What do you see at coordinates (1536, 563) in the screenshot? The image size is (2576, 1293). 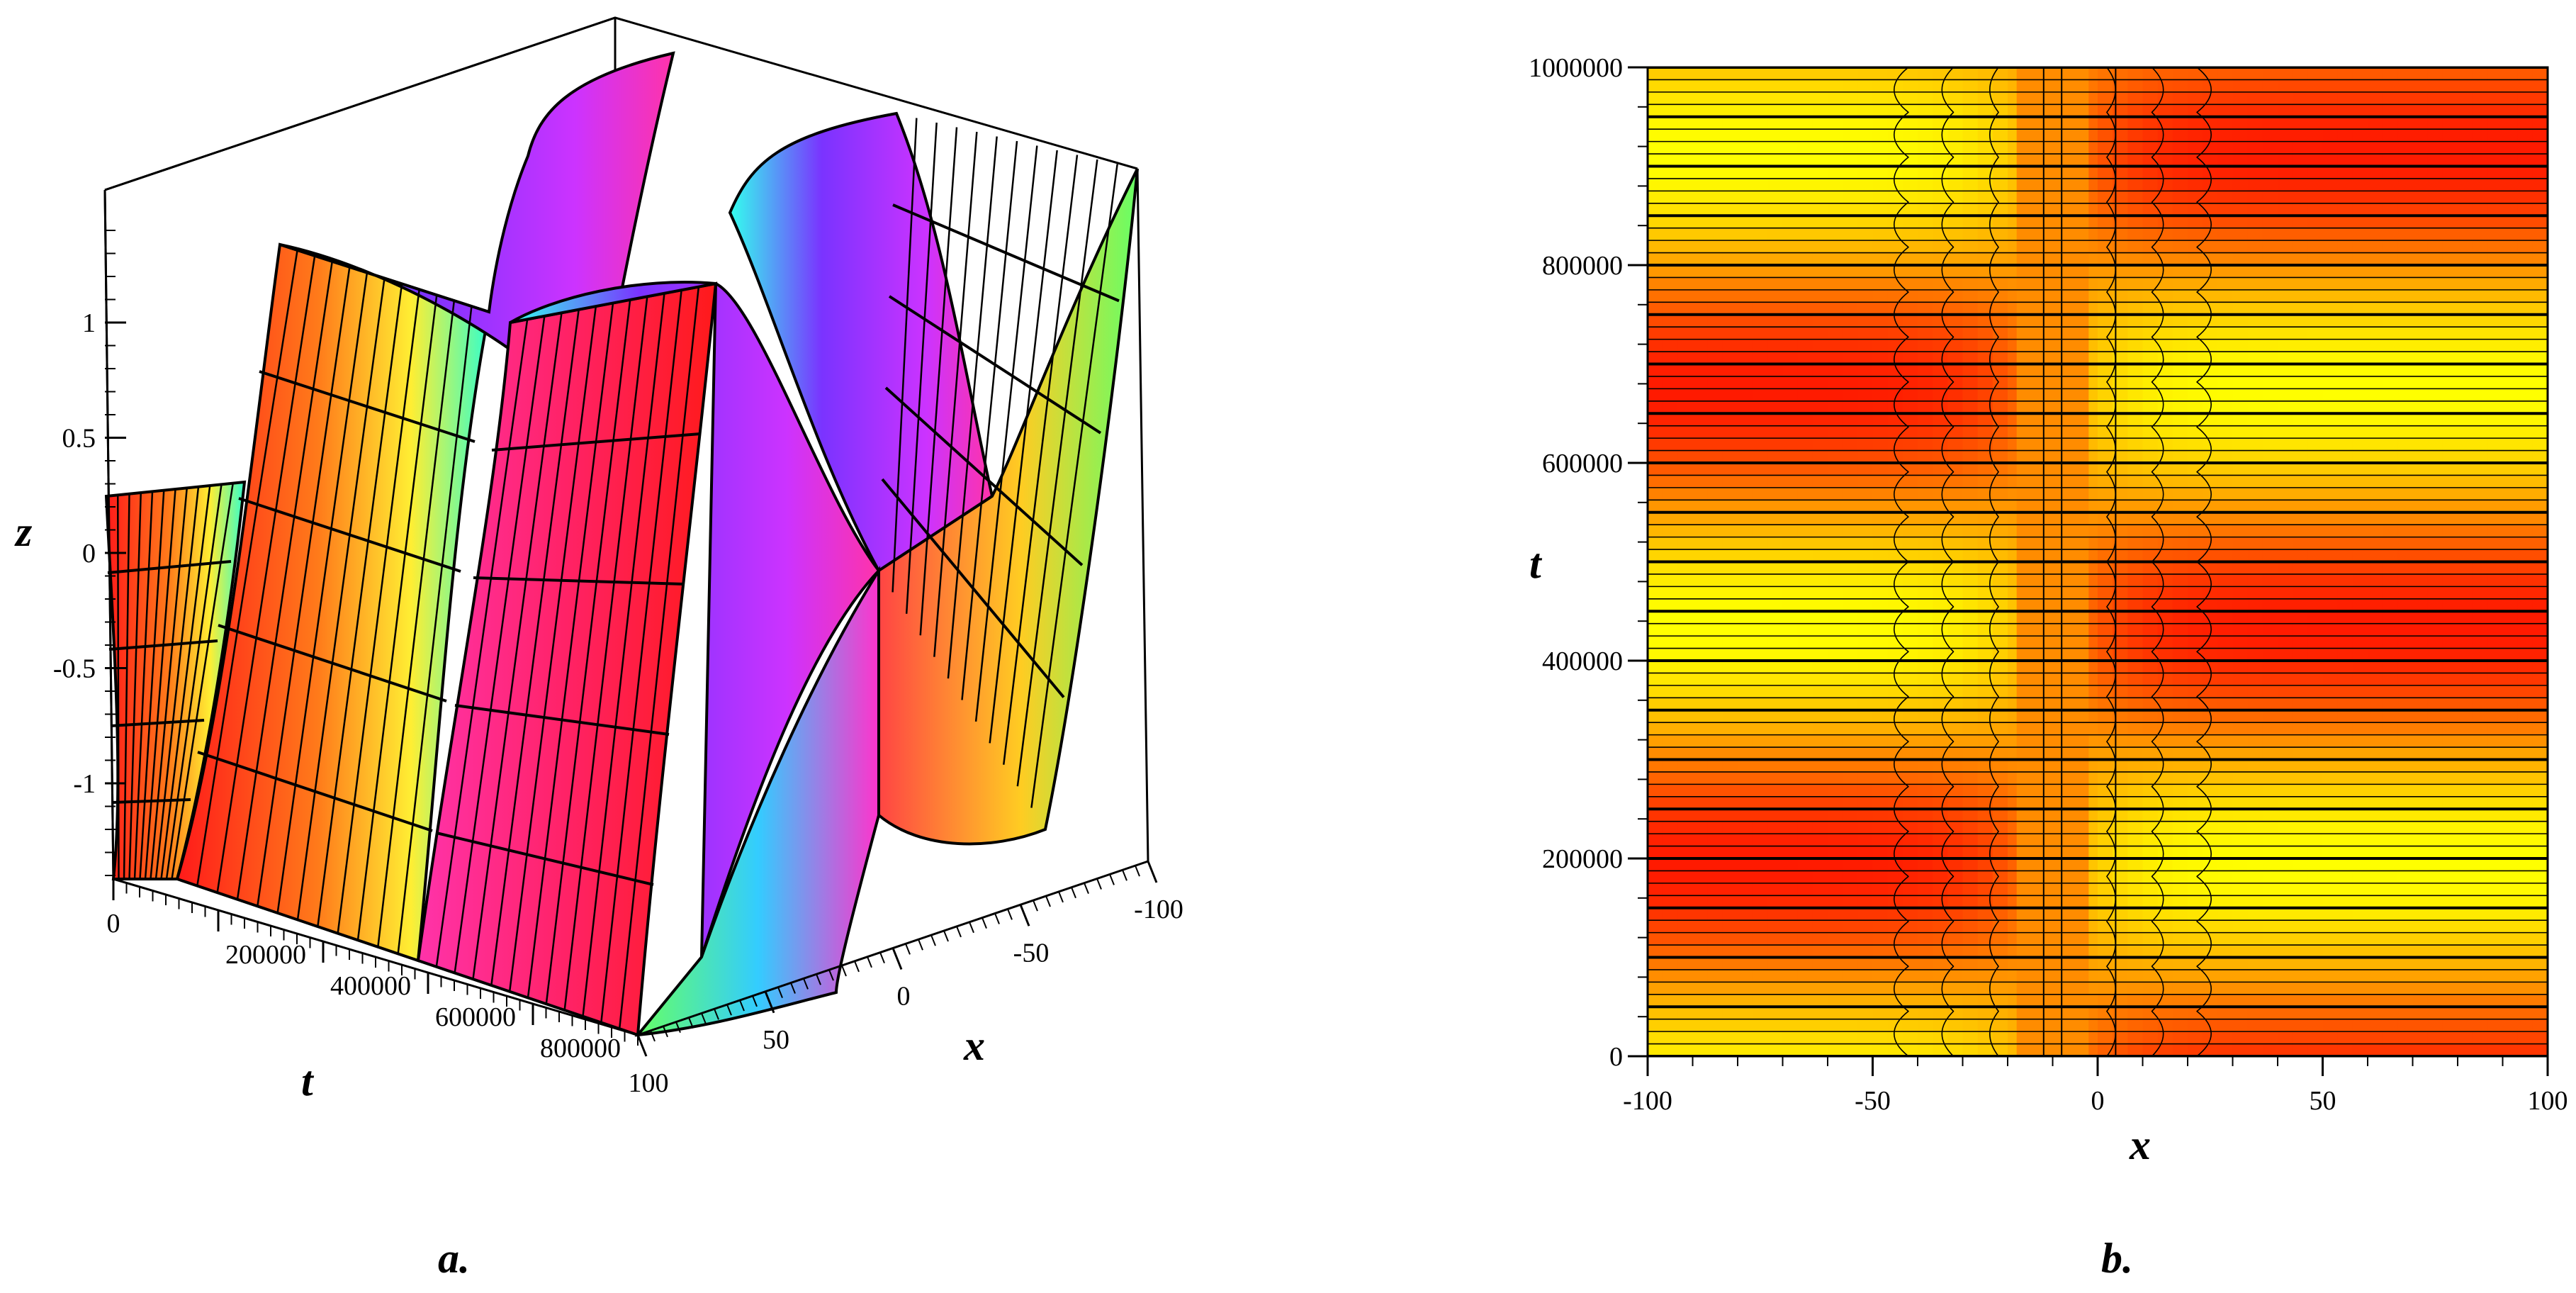 I see `panel-b-y-label: t` at bounding box center [1536, 563].